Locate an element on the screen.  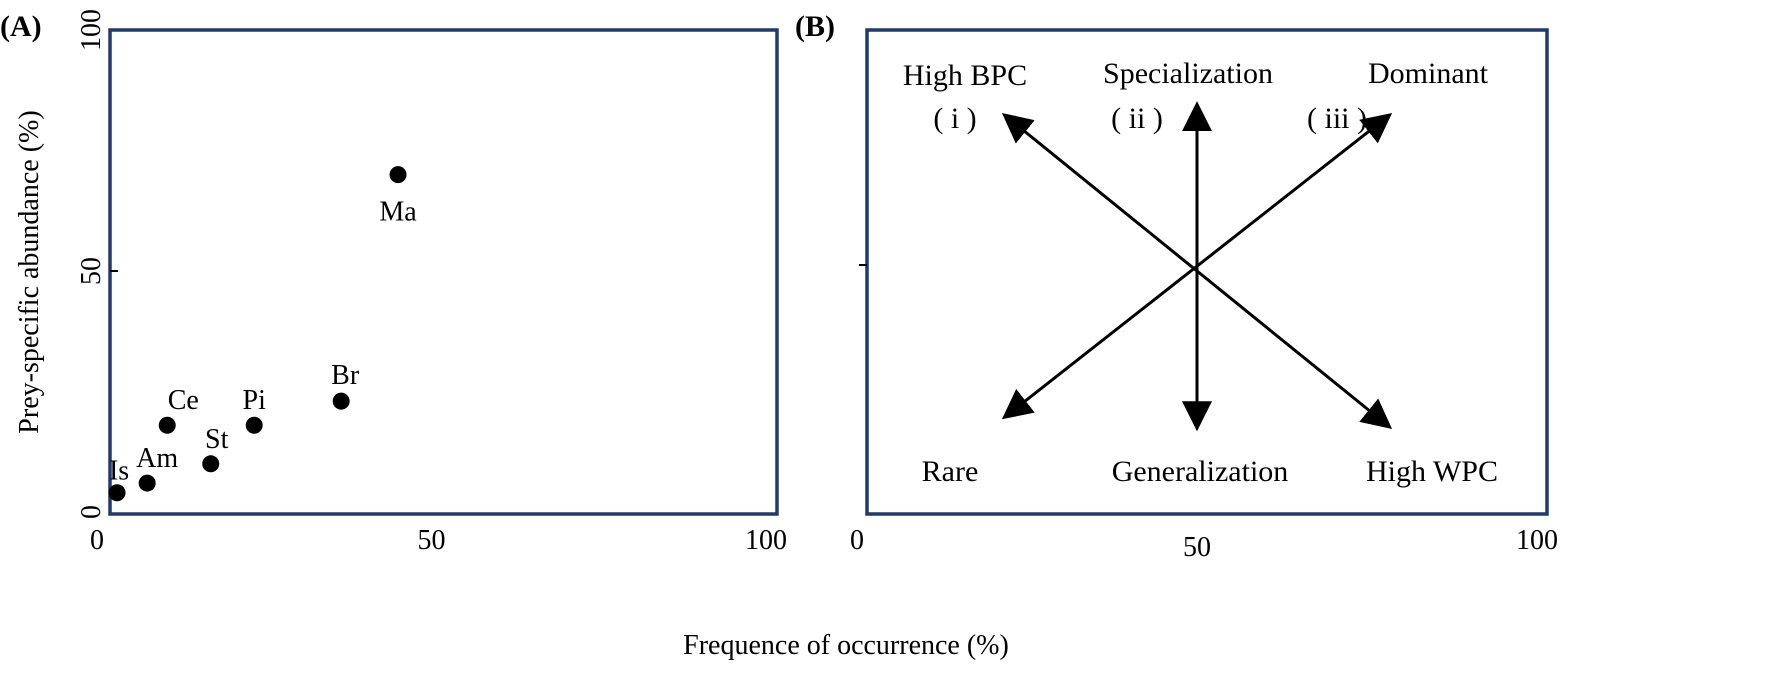
panel-b-x-tick-label: 50 is located at coordinates (1197, 547).